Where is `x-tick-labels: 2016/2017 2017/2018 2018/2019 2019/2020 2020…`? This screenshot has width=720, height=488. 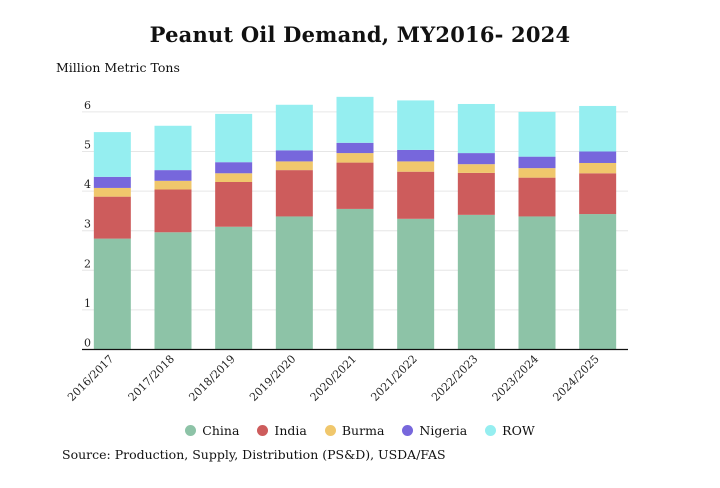 x-tick-labels: 2016/2017 2017/2018 2018/2019 2019/2020 2020… is located at coordinates (333, 377).